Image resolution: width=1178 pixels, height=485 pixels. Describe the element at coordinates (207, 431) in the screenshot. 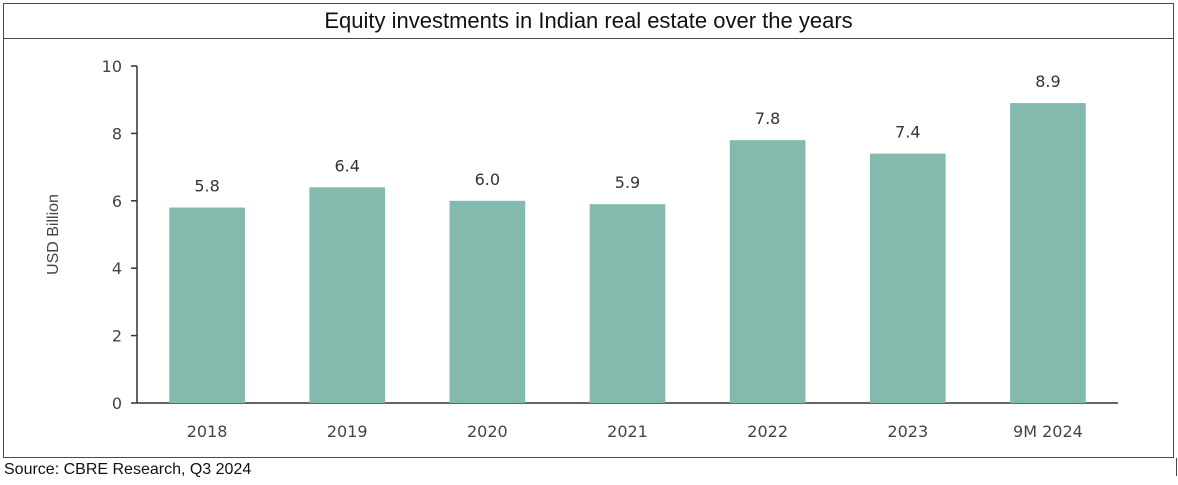

I see `x-tick-label: 2018` at that location.